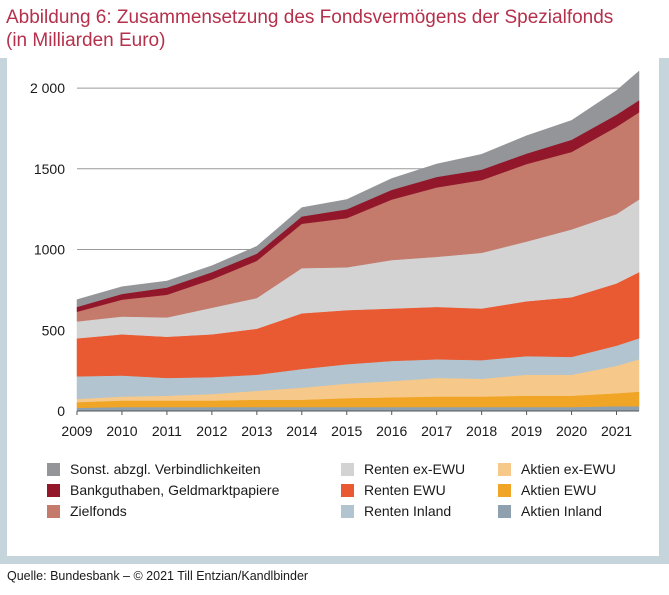  What do you see at coordinates (561, 511) in the screenshot?
I see `legend-label: Aktien Inland` at bounding box center [561, 511].